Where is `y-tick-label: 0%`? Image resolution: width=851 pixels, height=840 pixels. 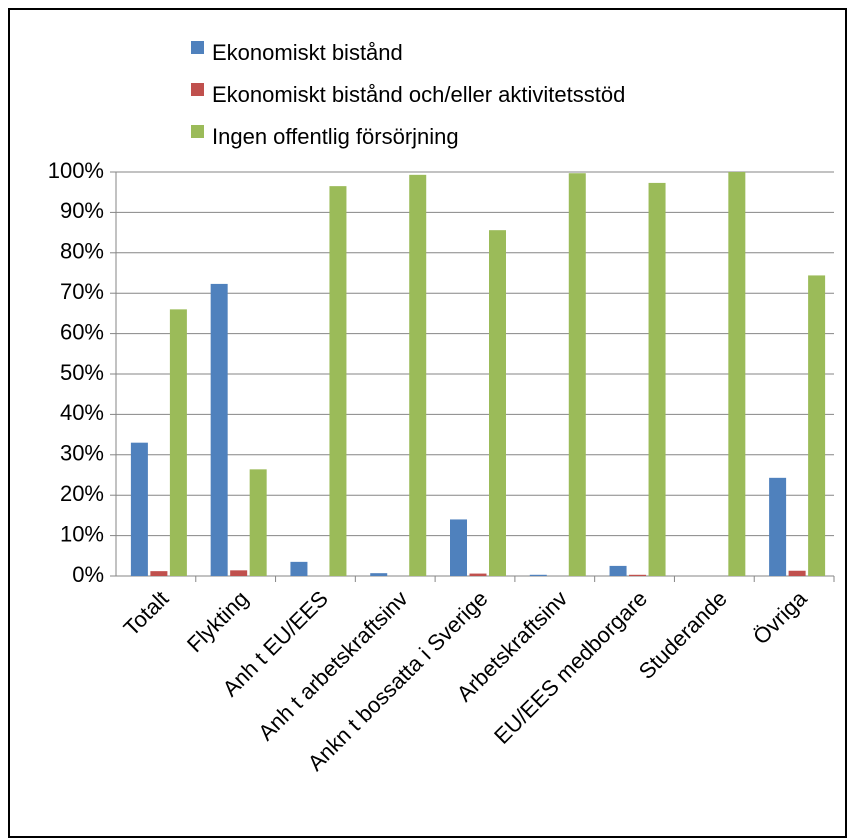
y-tick-label: 0% is located at coordinates (88, 574).